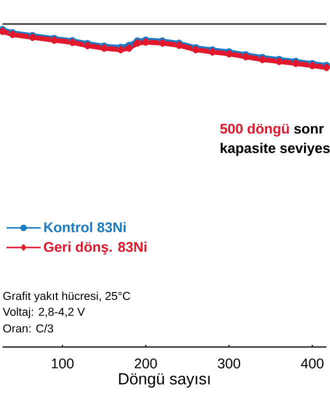  Describe the element at coordinates (164, 380) in the screenshot. I see `x-axis-title: Döngü sayısı` at that location.